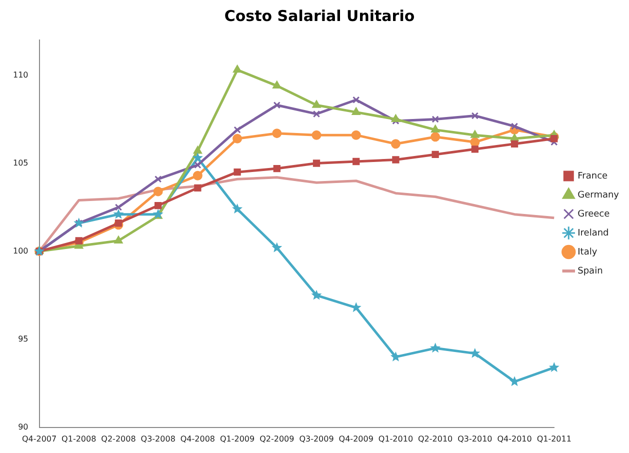 The image size is (629, 453). I want to click on y-tick-label: 110, so click(20, 75).